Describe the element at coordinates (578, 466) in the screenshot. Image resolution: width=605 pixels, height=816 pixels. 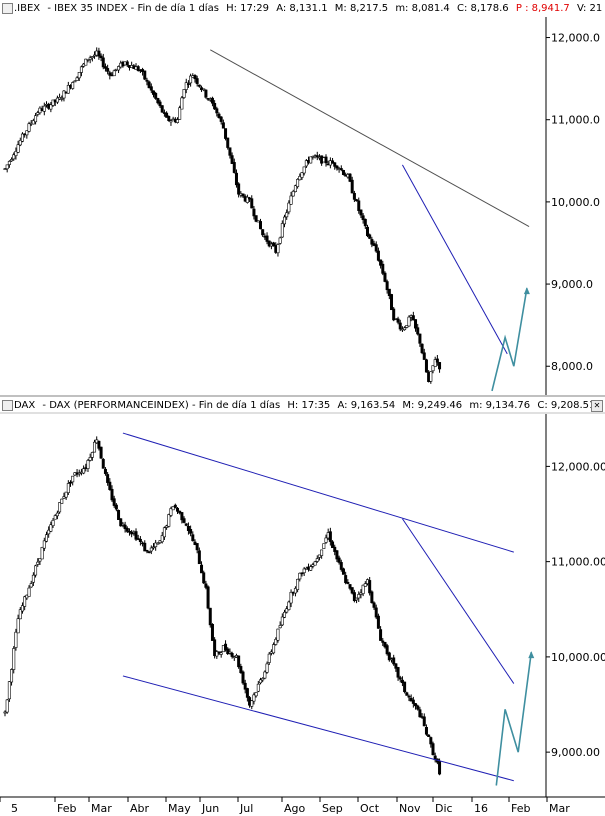
I see `y-tick-label: 12,000.00` at that location.